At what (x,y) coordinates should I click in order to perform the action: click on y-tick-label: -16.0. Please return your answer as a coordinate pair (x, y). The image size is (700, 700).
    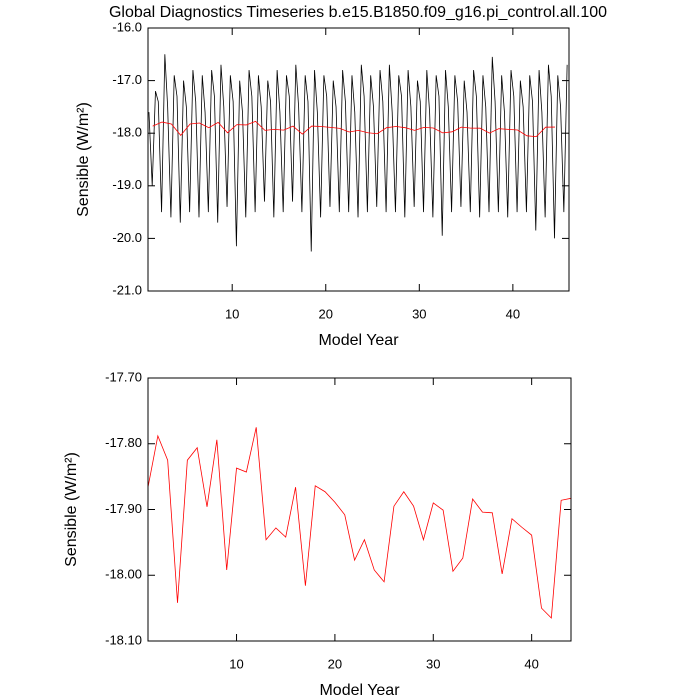
    Looking at the image, I should click on (127, 26).